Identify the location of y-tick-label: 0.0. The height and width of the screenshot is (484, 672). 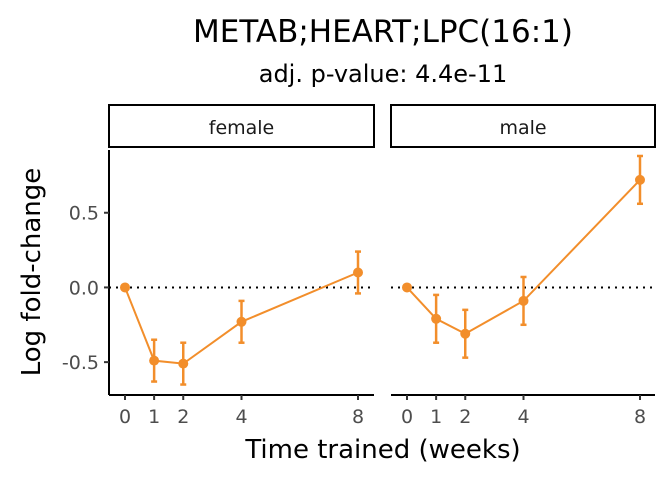
(84, 288).